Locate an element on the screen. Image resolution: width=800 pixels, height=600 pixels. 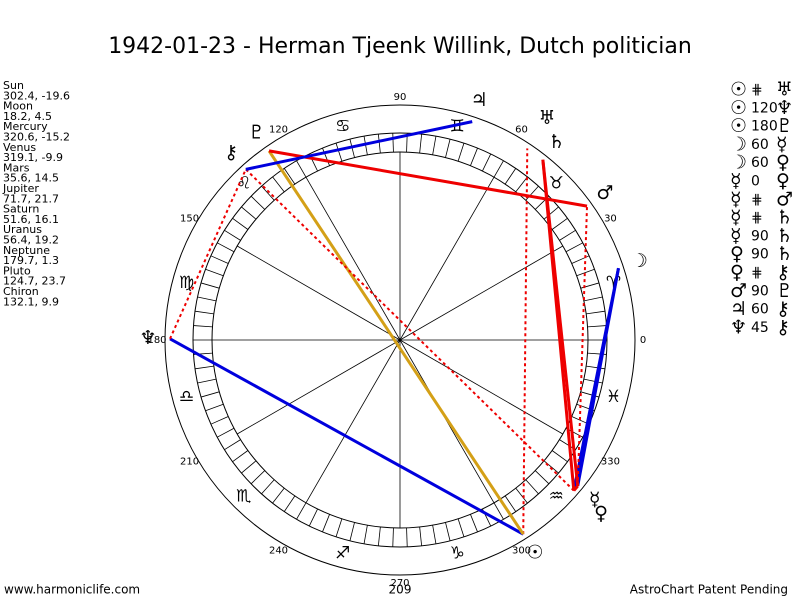
footer-site: www.harmoniclife.com is located at coordinates (72, 590).